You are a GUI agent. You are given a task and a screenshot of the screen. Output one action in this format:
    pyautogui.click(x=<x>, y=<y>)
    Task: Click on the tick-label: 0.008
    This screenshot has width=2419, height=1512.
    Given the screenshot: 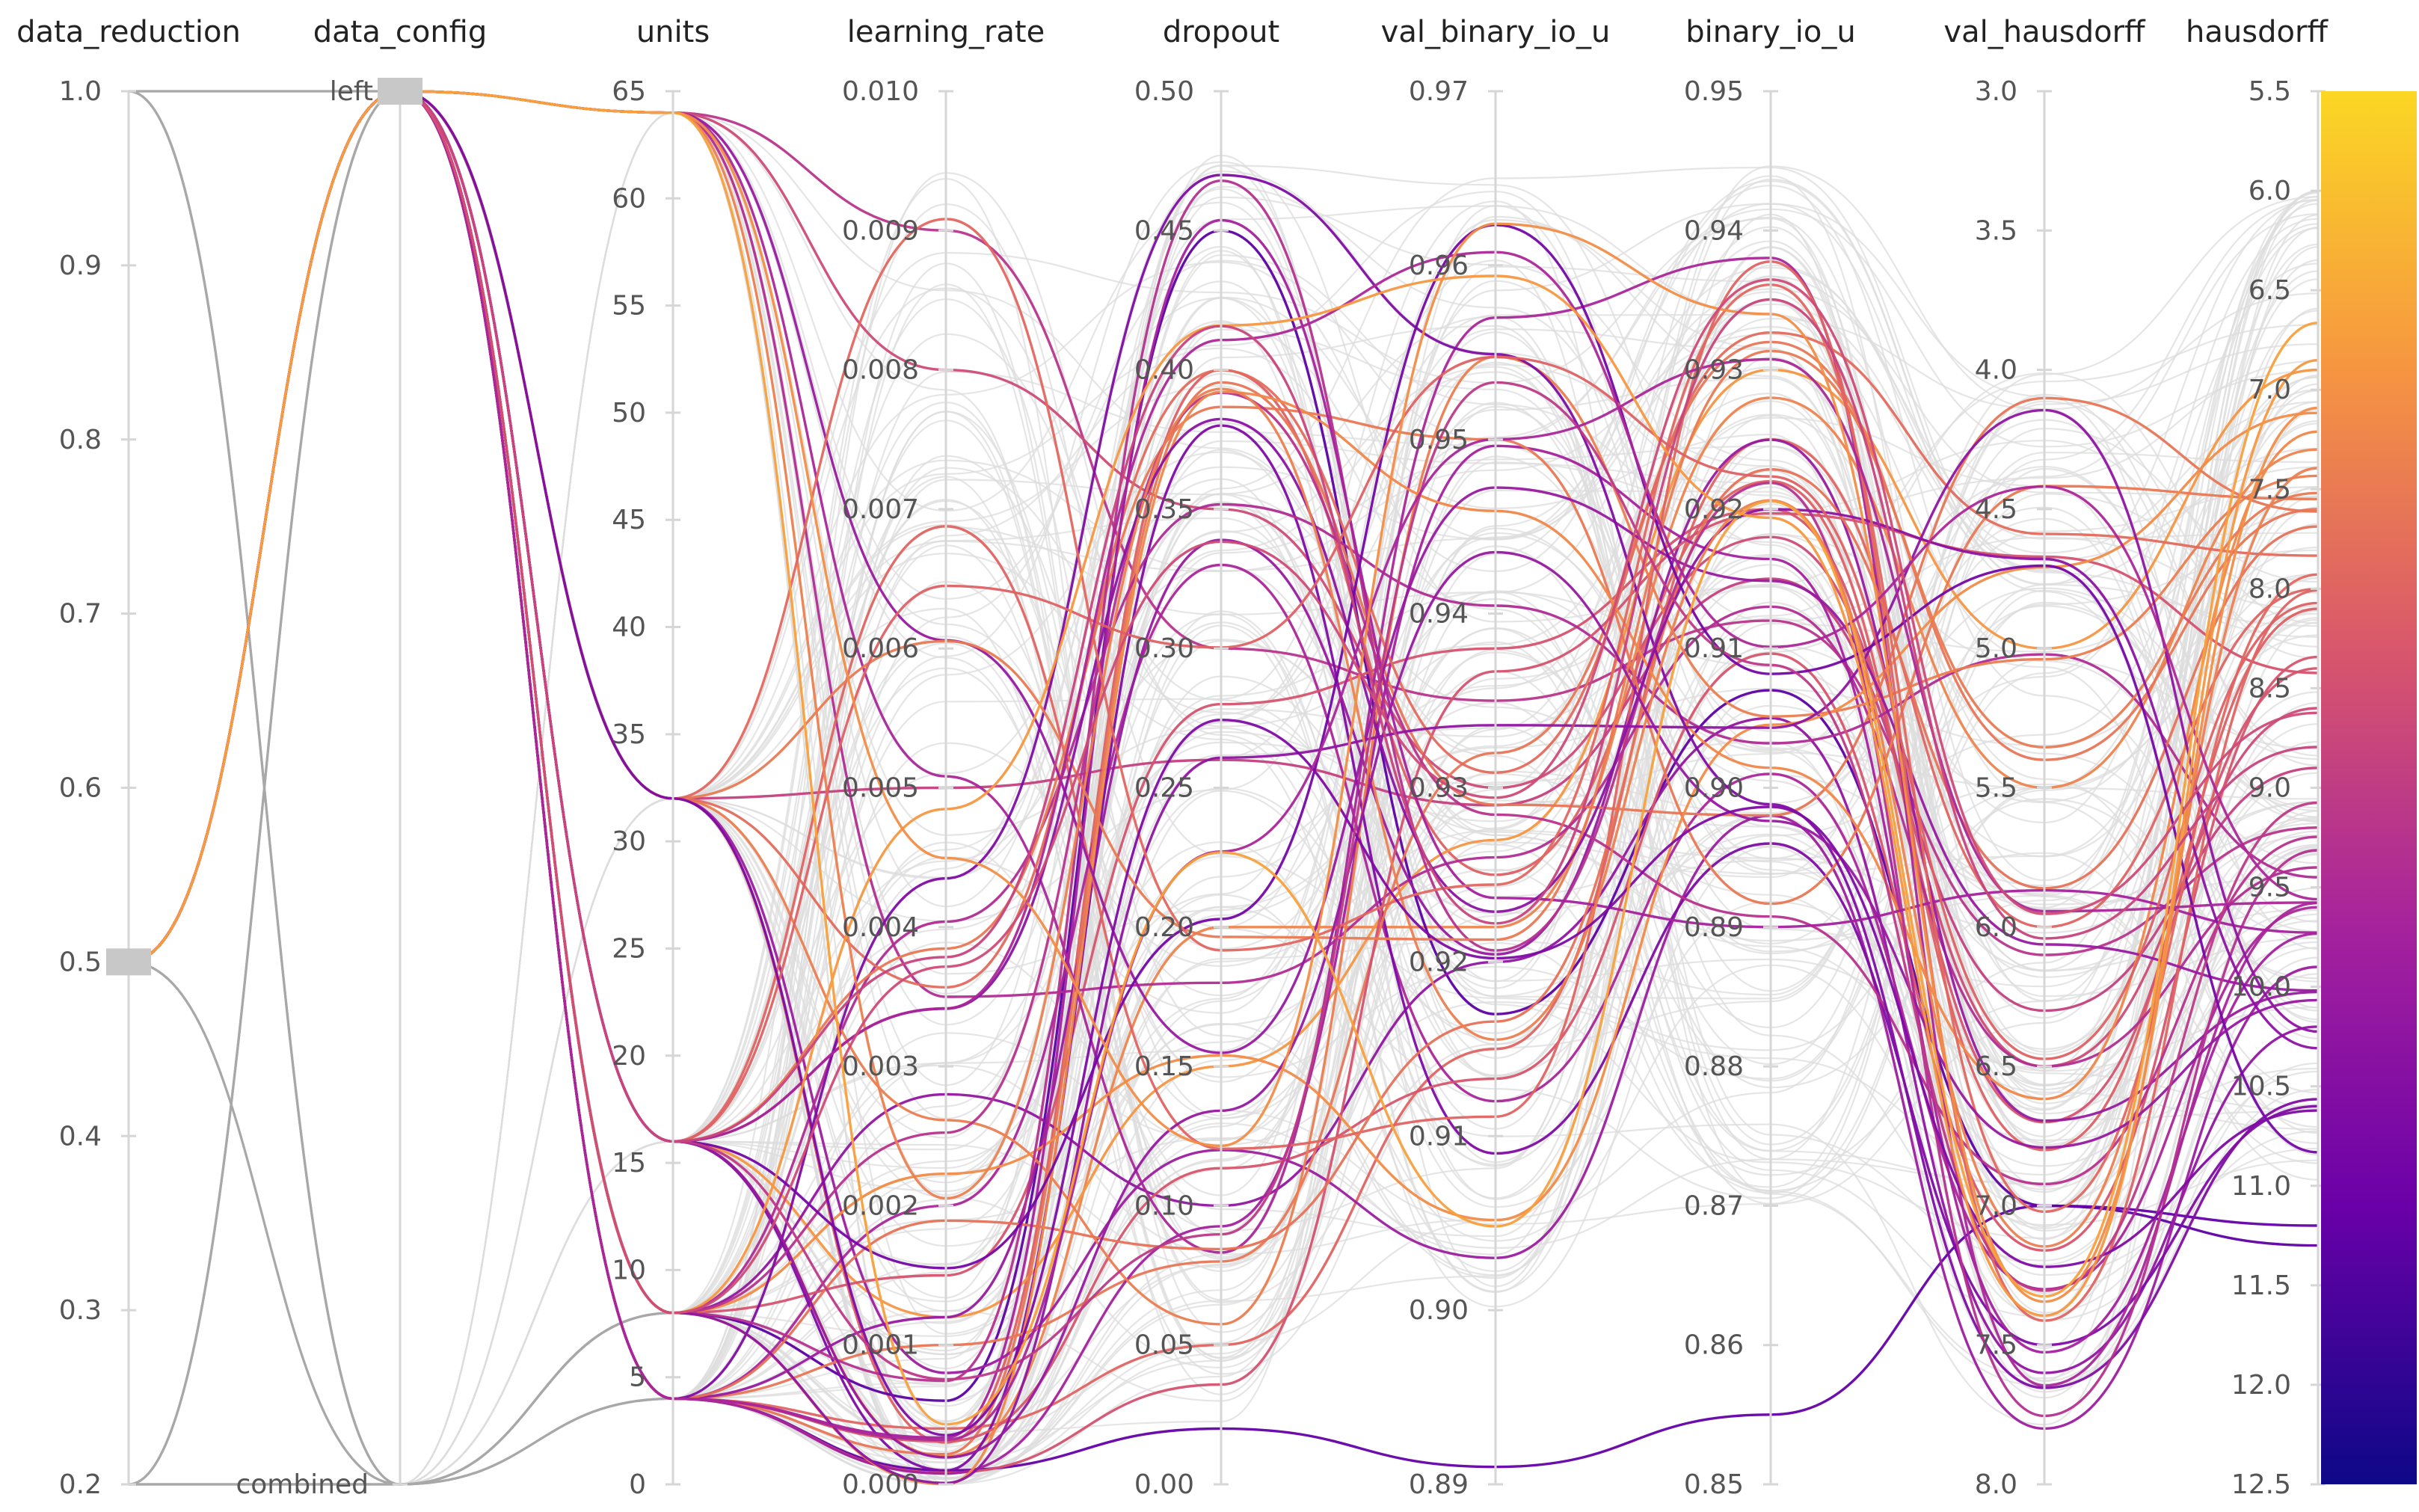 What is the action you would take?
    pyautogui.click(x=880, y=370)
    